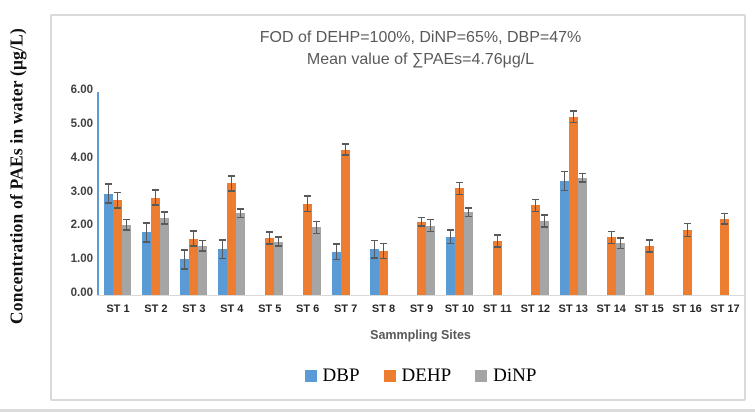 The width and height of the screenshot is (755, 414). Describe the element at coordinates (81, 90) in the screenshot. I see `y-tick-label: 6.00` at that location.